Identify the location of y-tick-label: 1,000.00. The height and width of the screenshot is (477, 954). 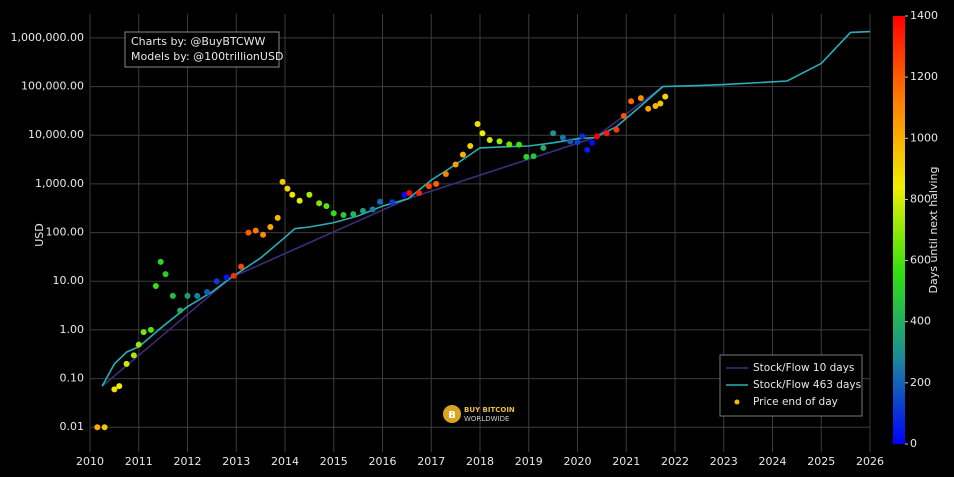
(59, 183).